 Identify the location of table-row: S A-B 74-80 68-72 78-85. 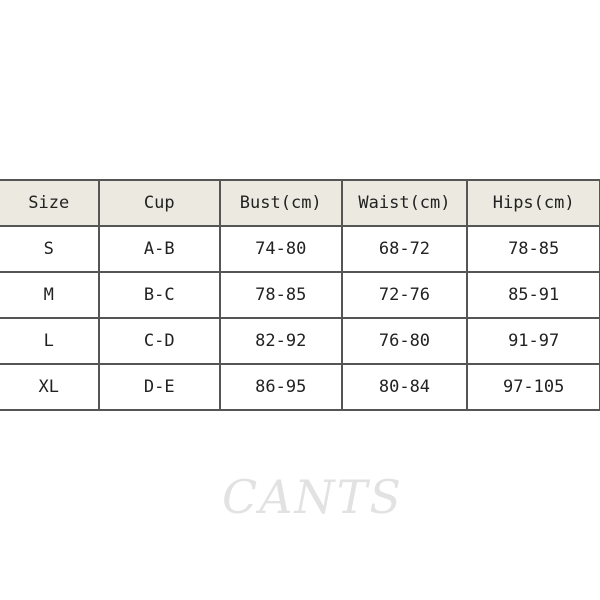
(300, 249).